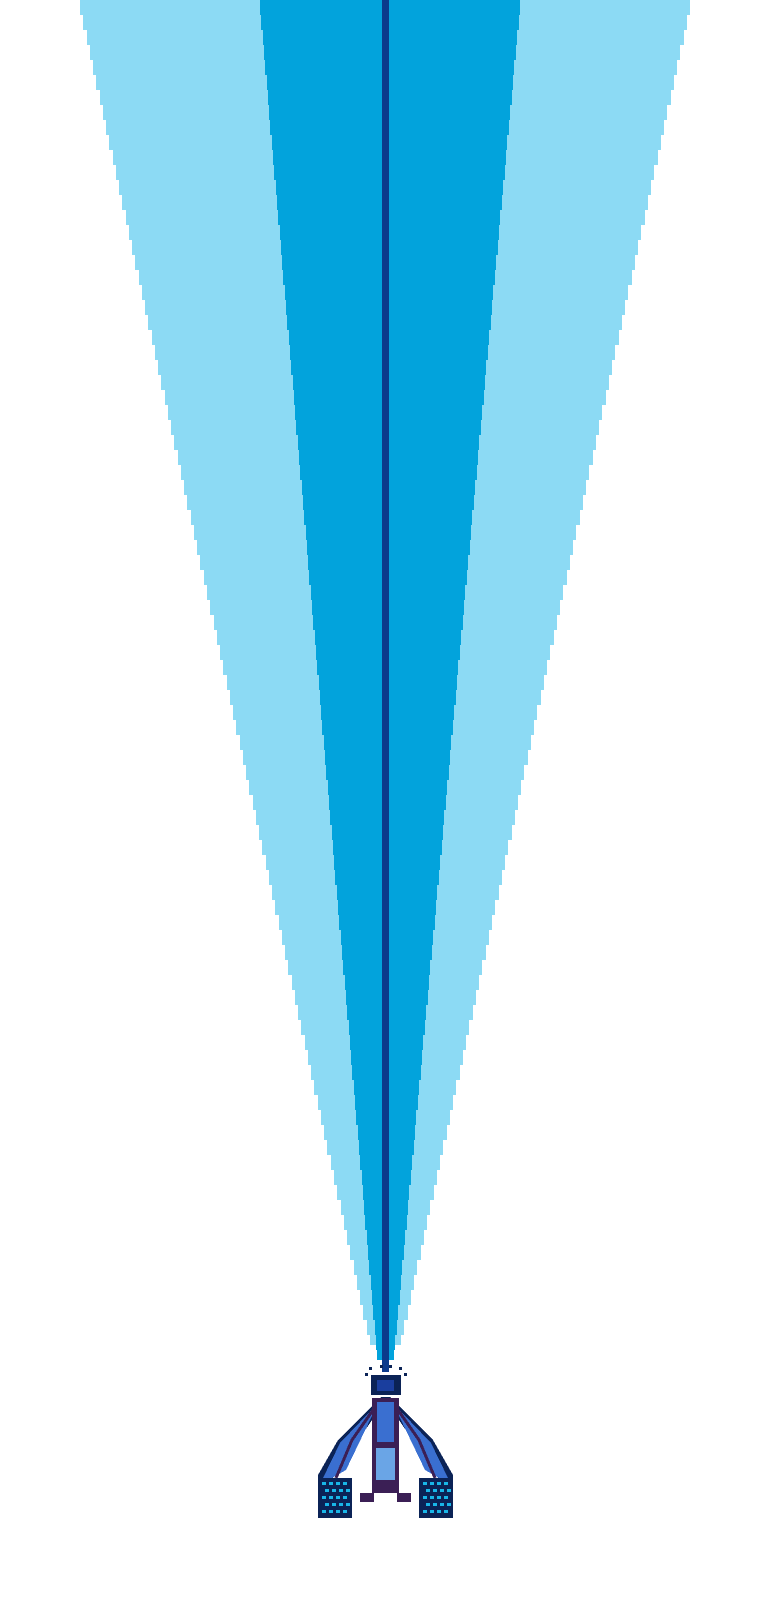 The width and height of the screenshot is (768, 1600). I want to click on left-engine-exhaust, so click(336, 1497).